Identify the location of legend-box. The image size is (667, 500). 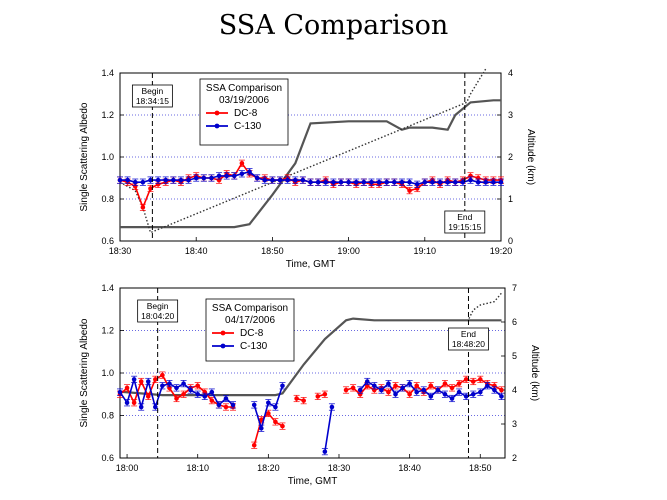
(244, 112).